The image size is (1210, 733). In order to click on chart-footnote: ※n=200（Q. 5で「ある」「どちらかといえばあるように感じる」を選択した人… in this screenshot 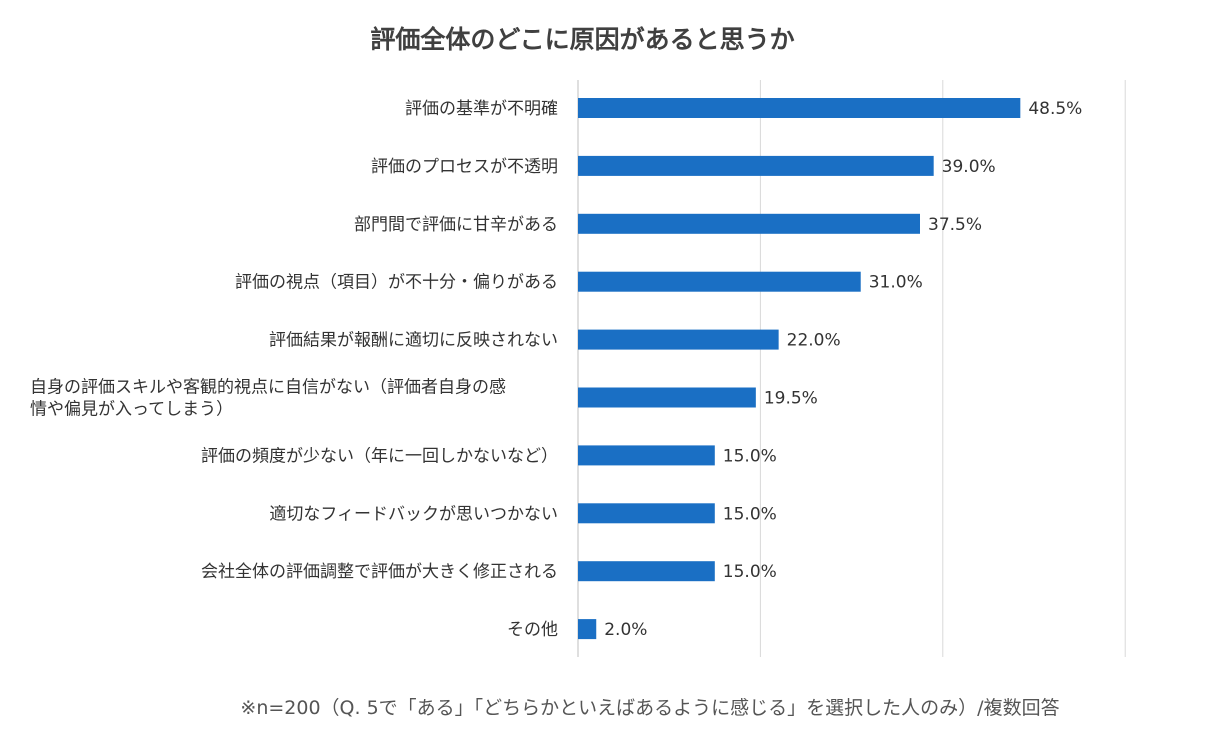, I will do `click(650, 708)`.